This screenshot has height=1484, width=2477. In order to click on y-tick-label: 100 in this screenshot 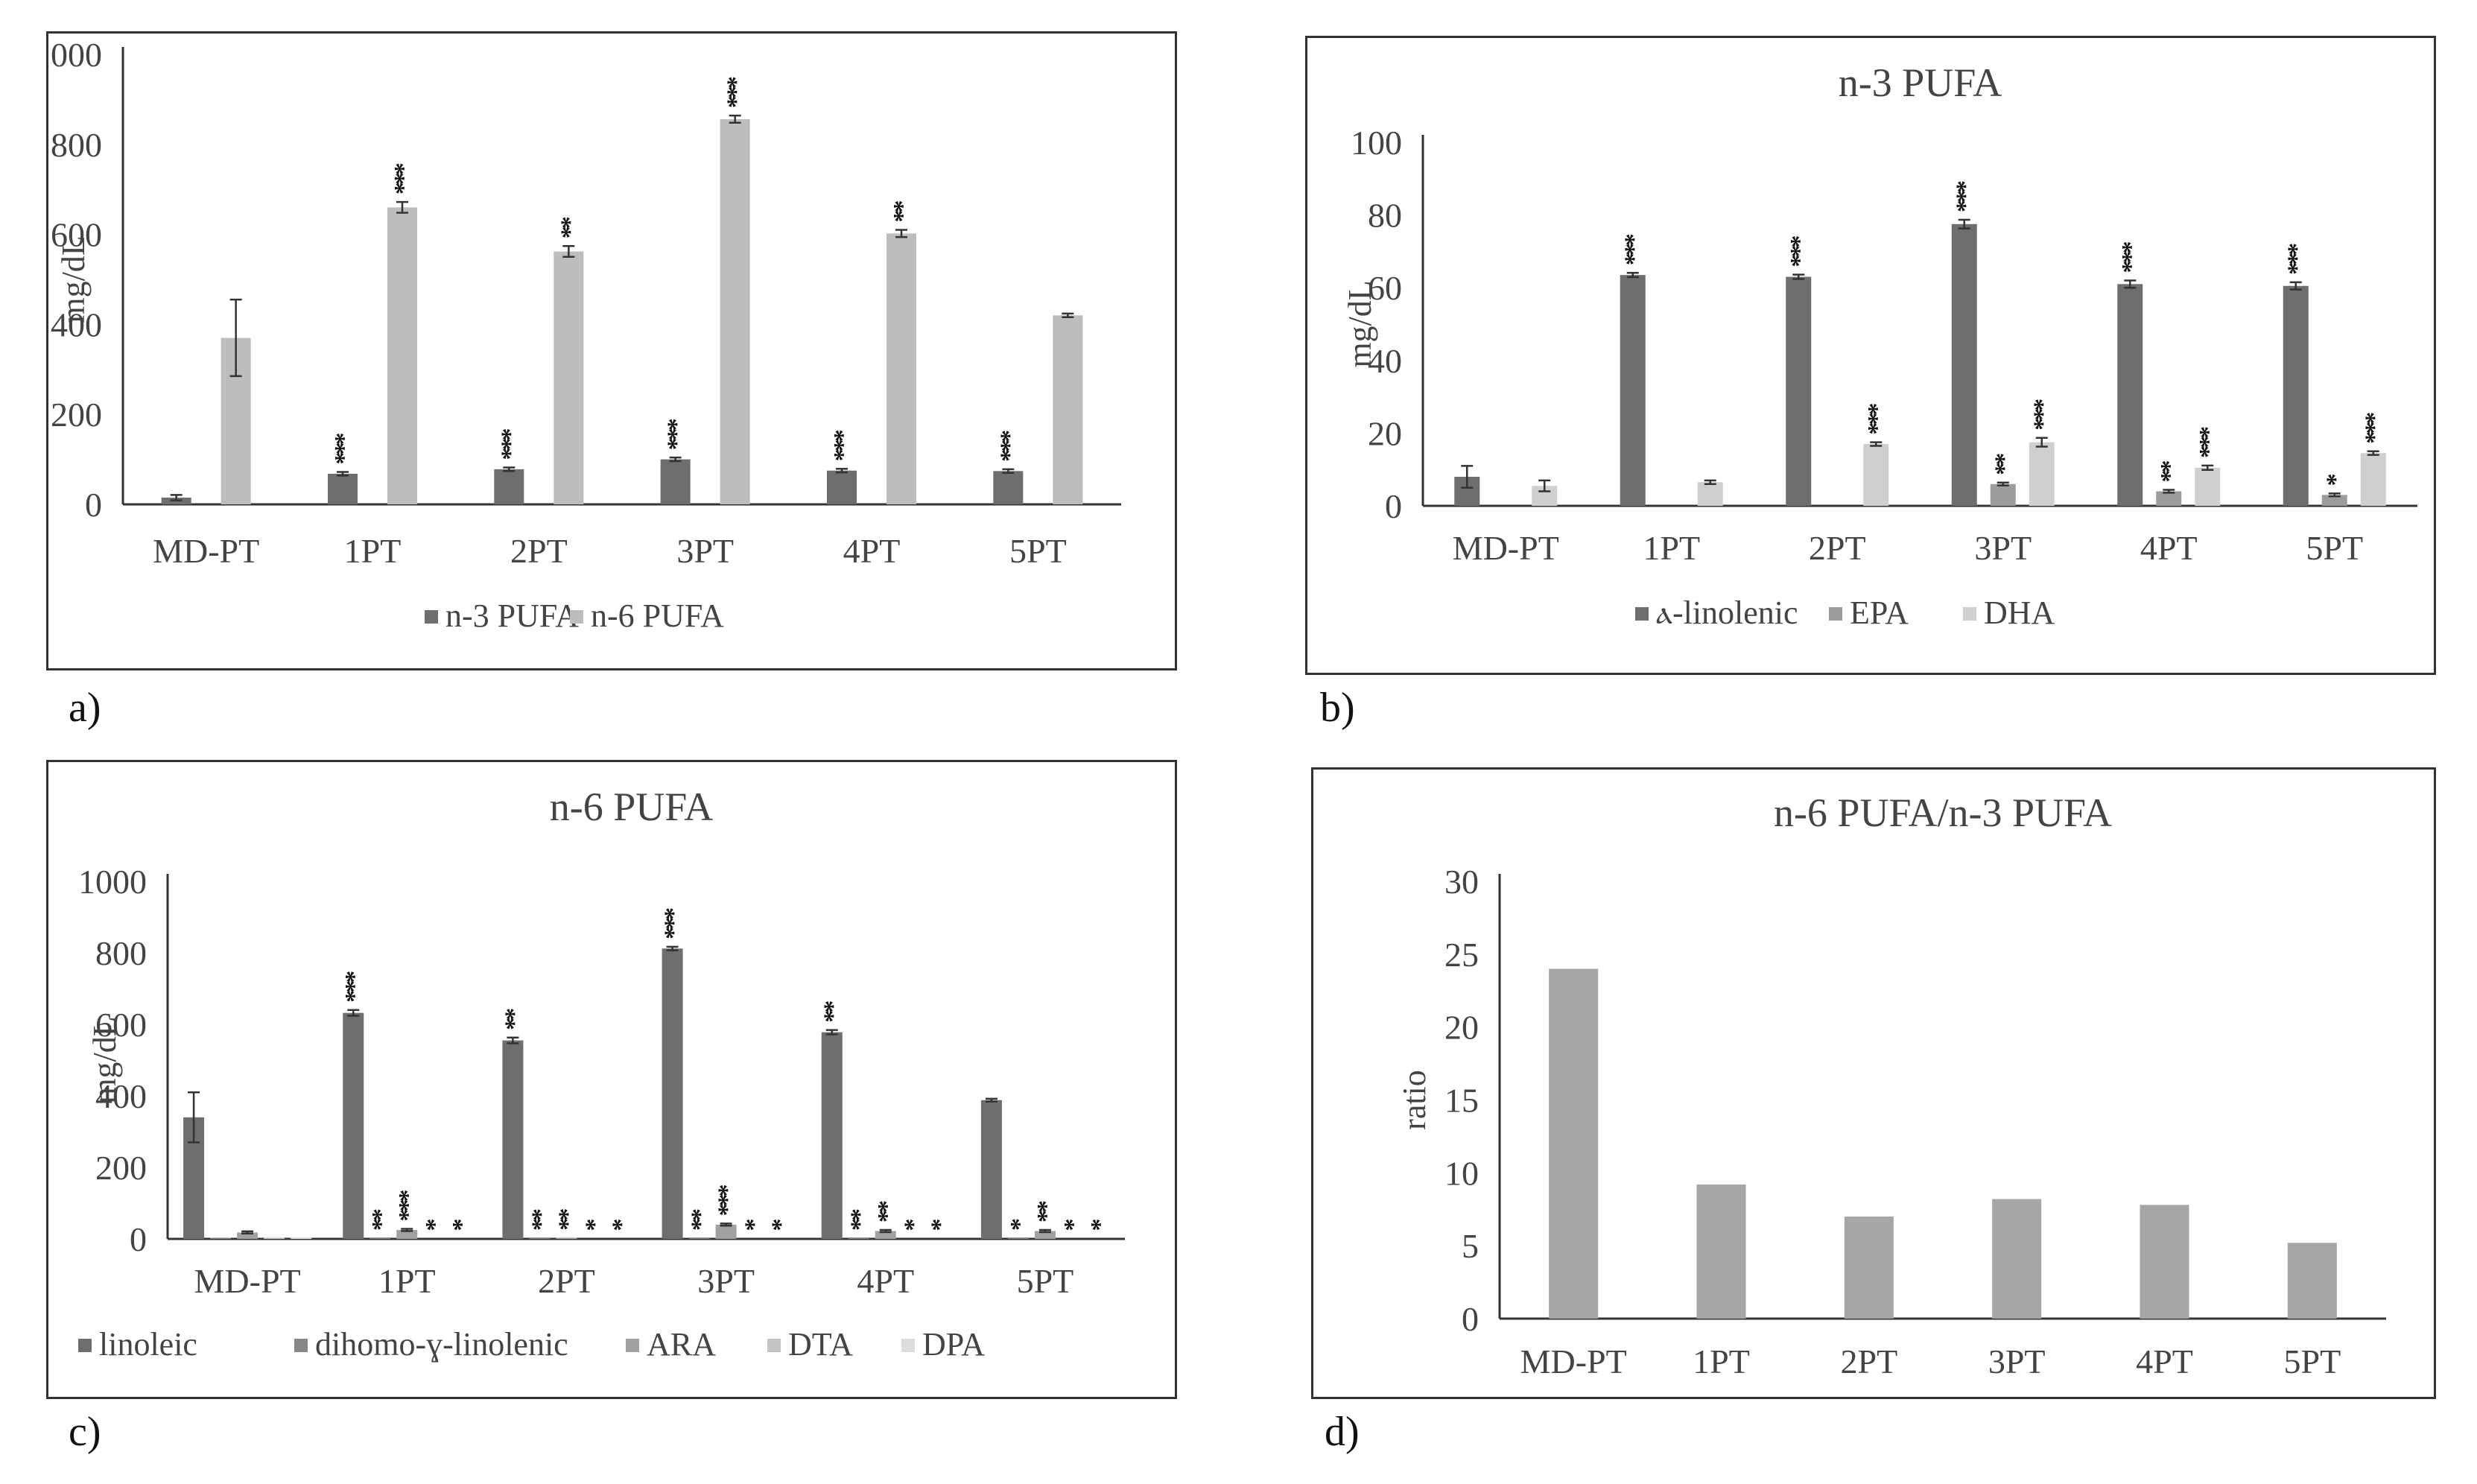, I will do `click(1376, 143)`.